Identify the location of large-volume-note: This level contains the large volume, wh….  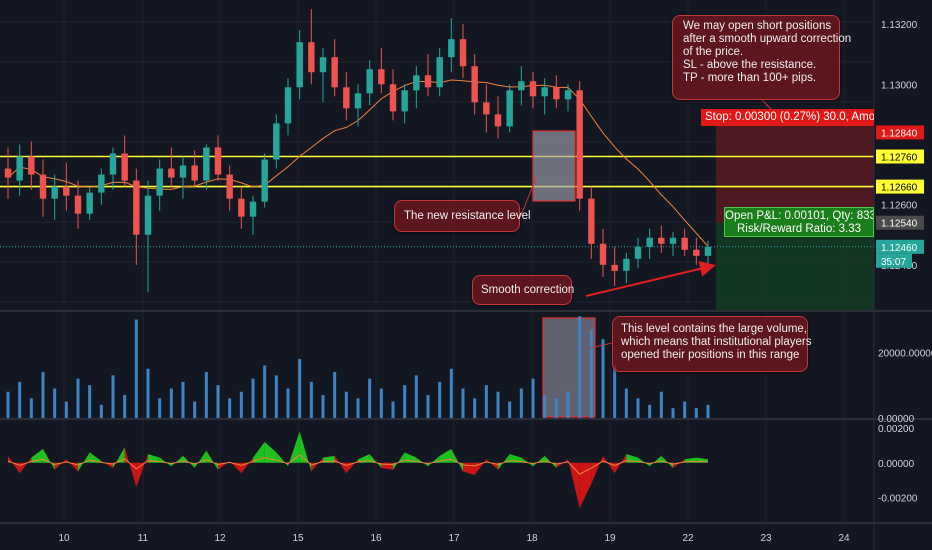
(712, 344).